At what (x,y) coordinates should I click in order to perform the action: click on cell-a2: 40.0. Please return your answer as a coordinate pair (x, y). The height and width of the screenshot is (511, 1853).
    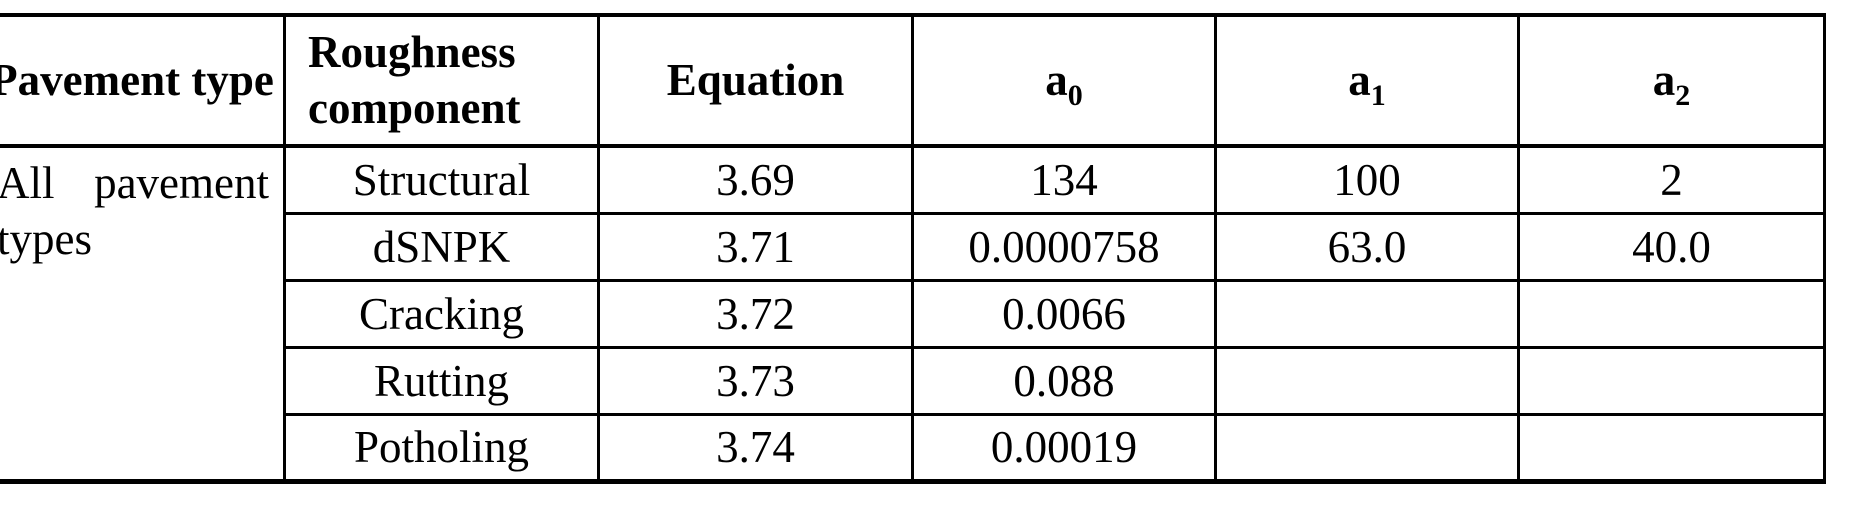
    Looking at the image, I should click on (1671, 246).